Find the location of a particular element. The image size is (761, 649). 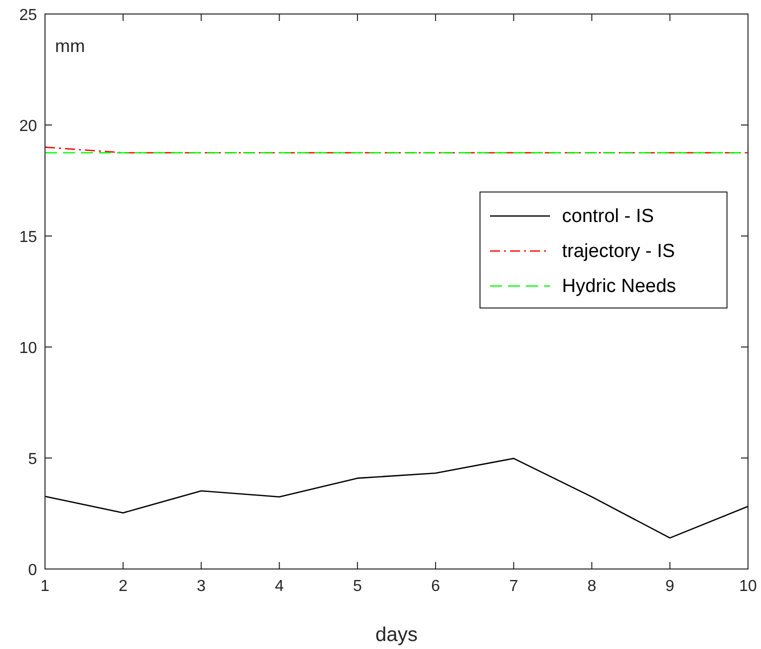

x-tick-label: 4 is located at coordinates (279, 586).